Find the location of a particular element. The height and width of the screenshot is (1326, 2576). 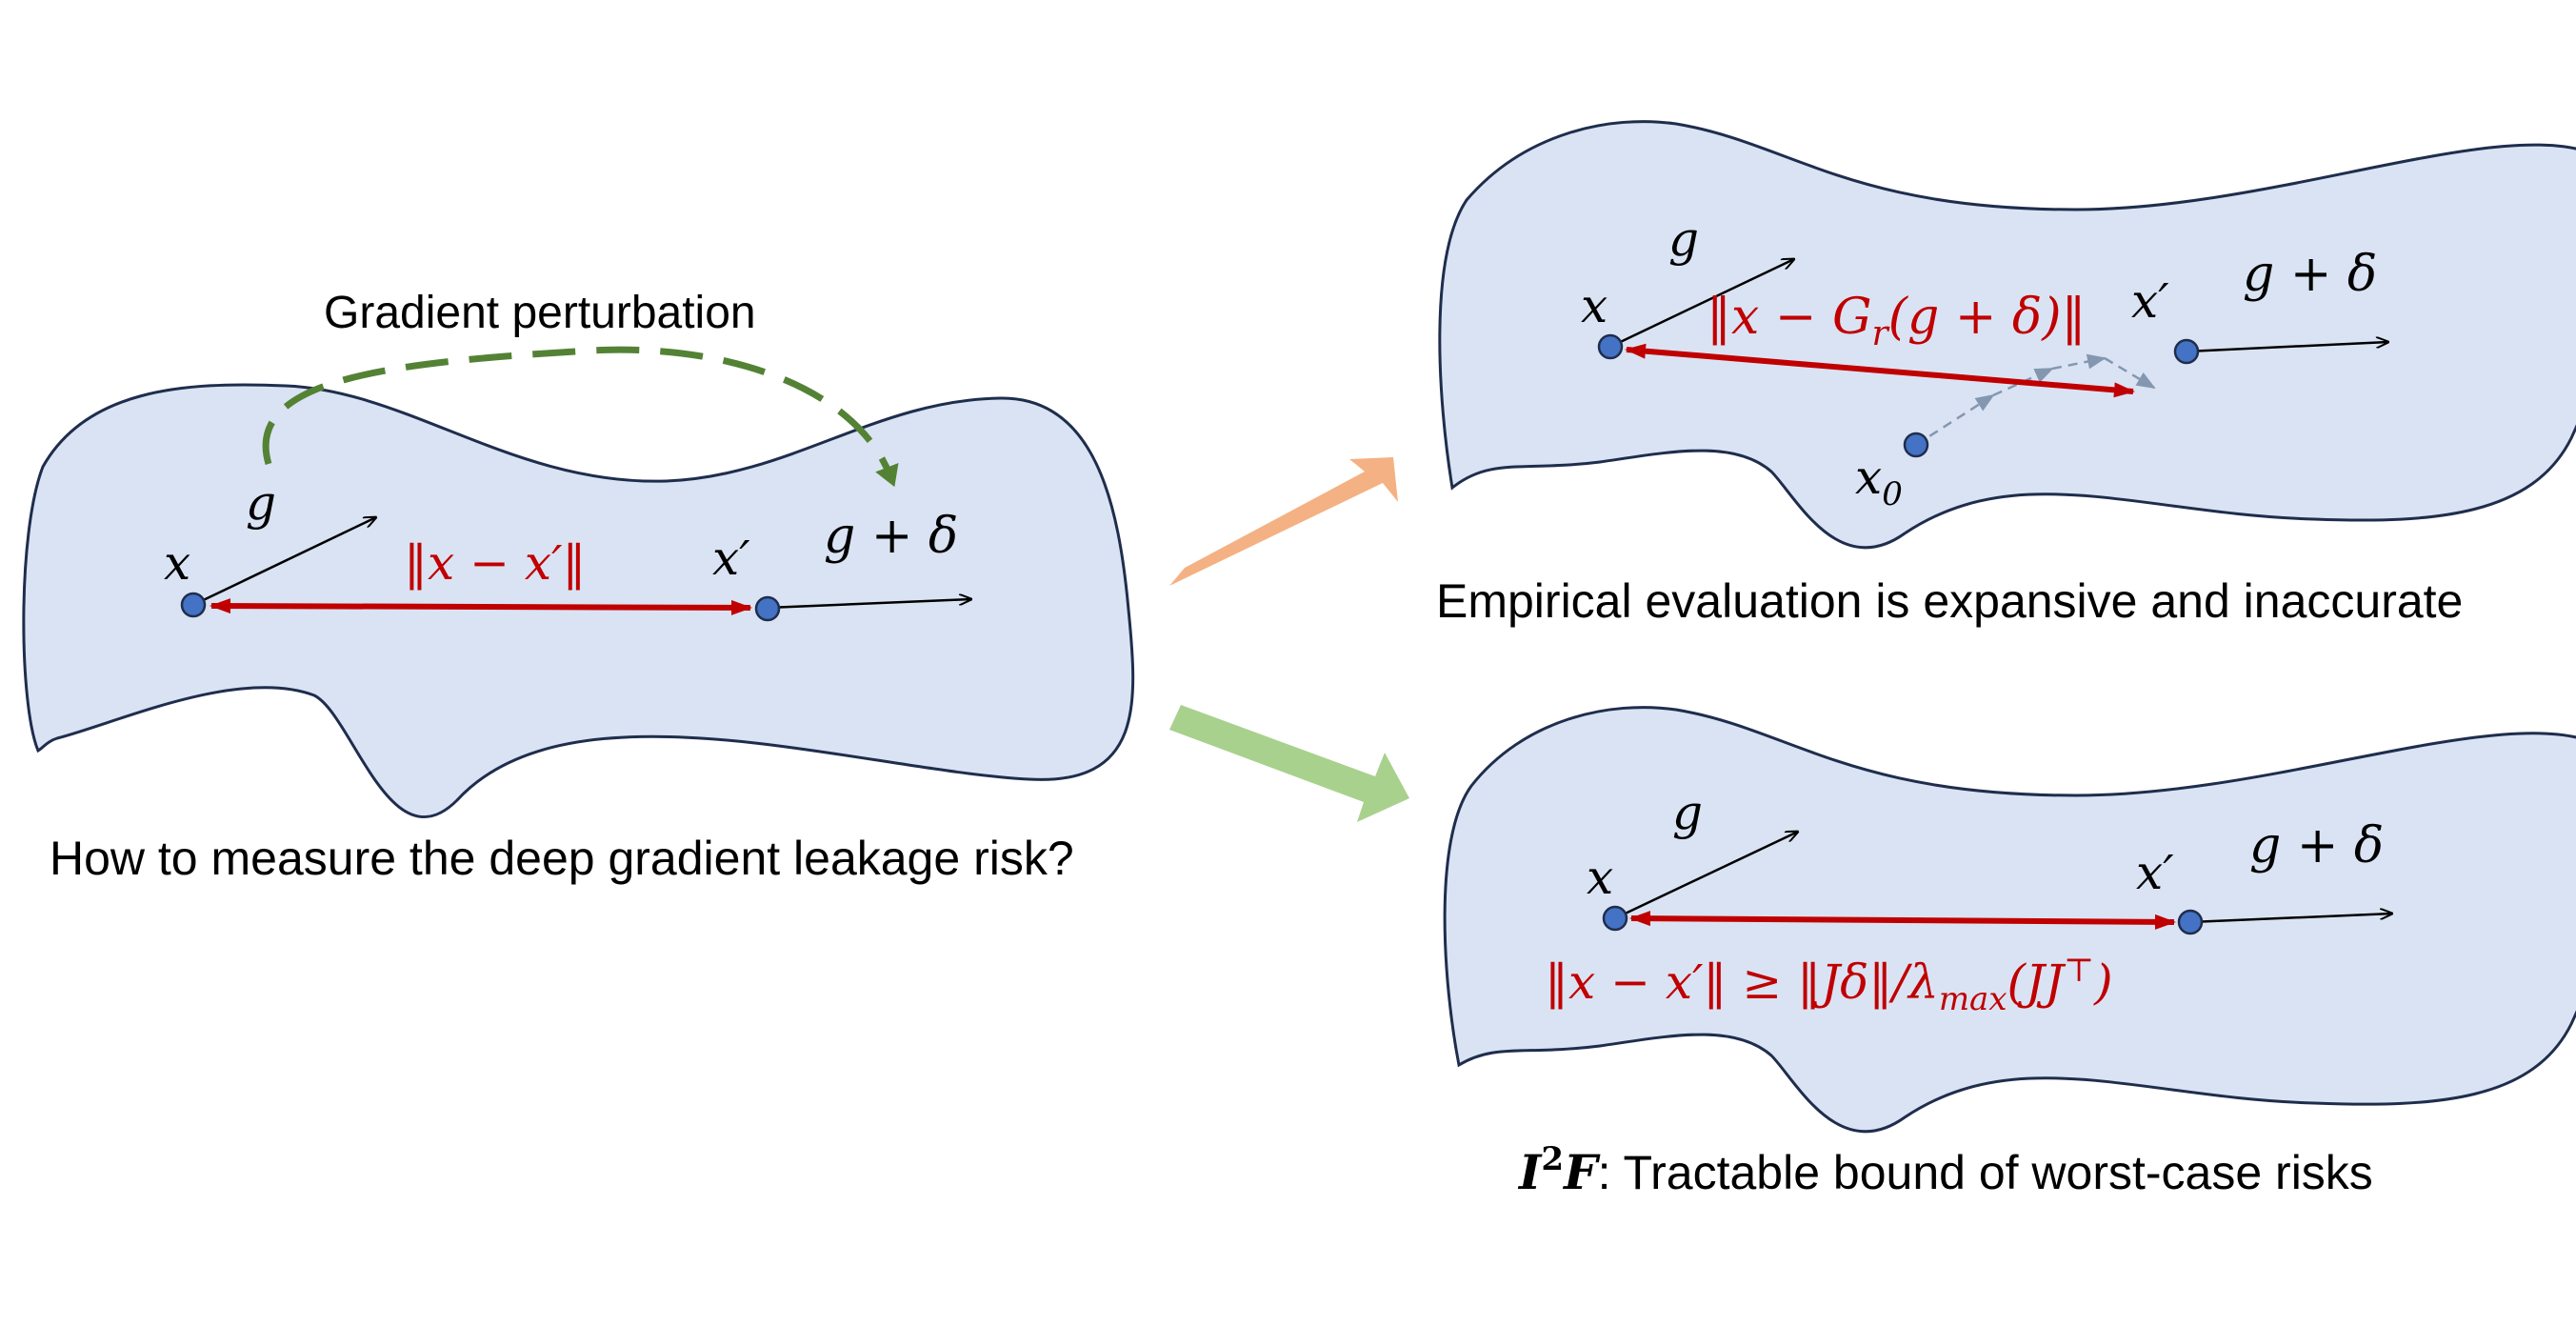

top-g-delta-arrow is located at coordinates (2287, 347).